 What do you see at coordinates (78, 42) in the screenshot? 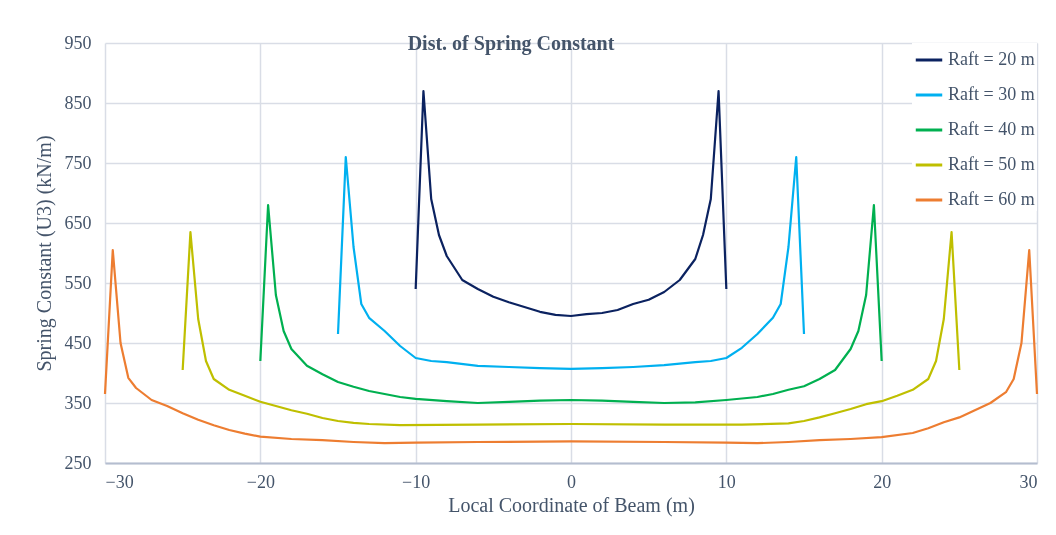
I see `y-tick-label: 950` at bounding box center [78, 42].